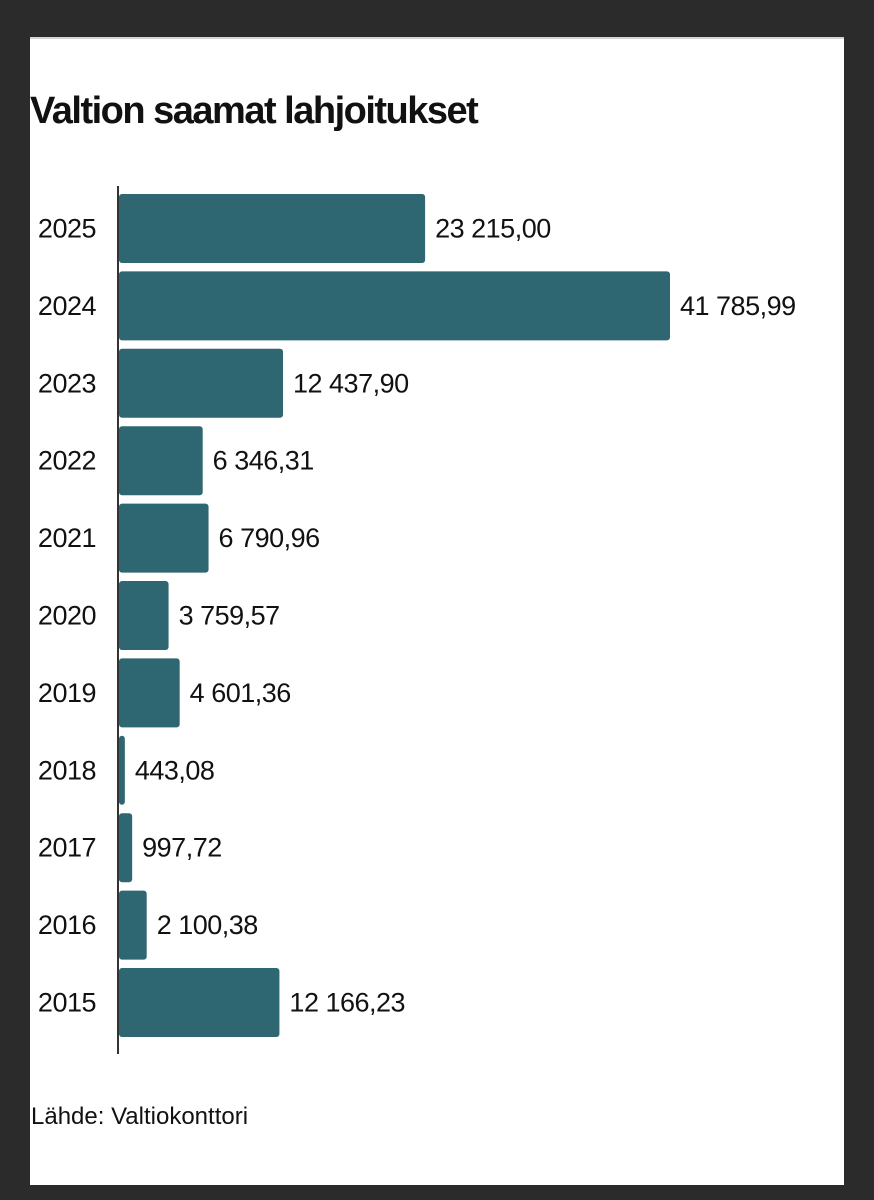 The width and height of the screenshot is (874, 1200). Describe the element at coordinates (182, 848) in the screenshot. I see `data-label-2017: 997,72` at that location.